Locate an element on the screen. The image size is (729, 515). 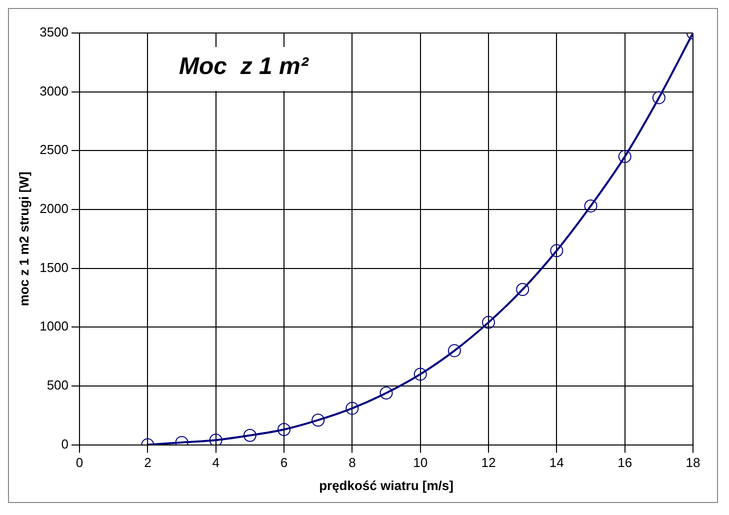
y-tick-label: 1500 is located at coordinates (54, 267).